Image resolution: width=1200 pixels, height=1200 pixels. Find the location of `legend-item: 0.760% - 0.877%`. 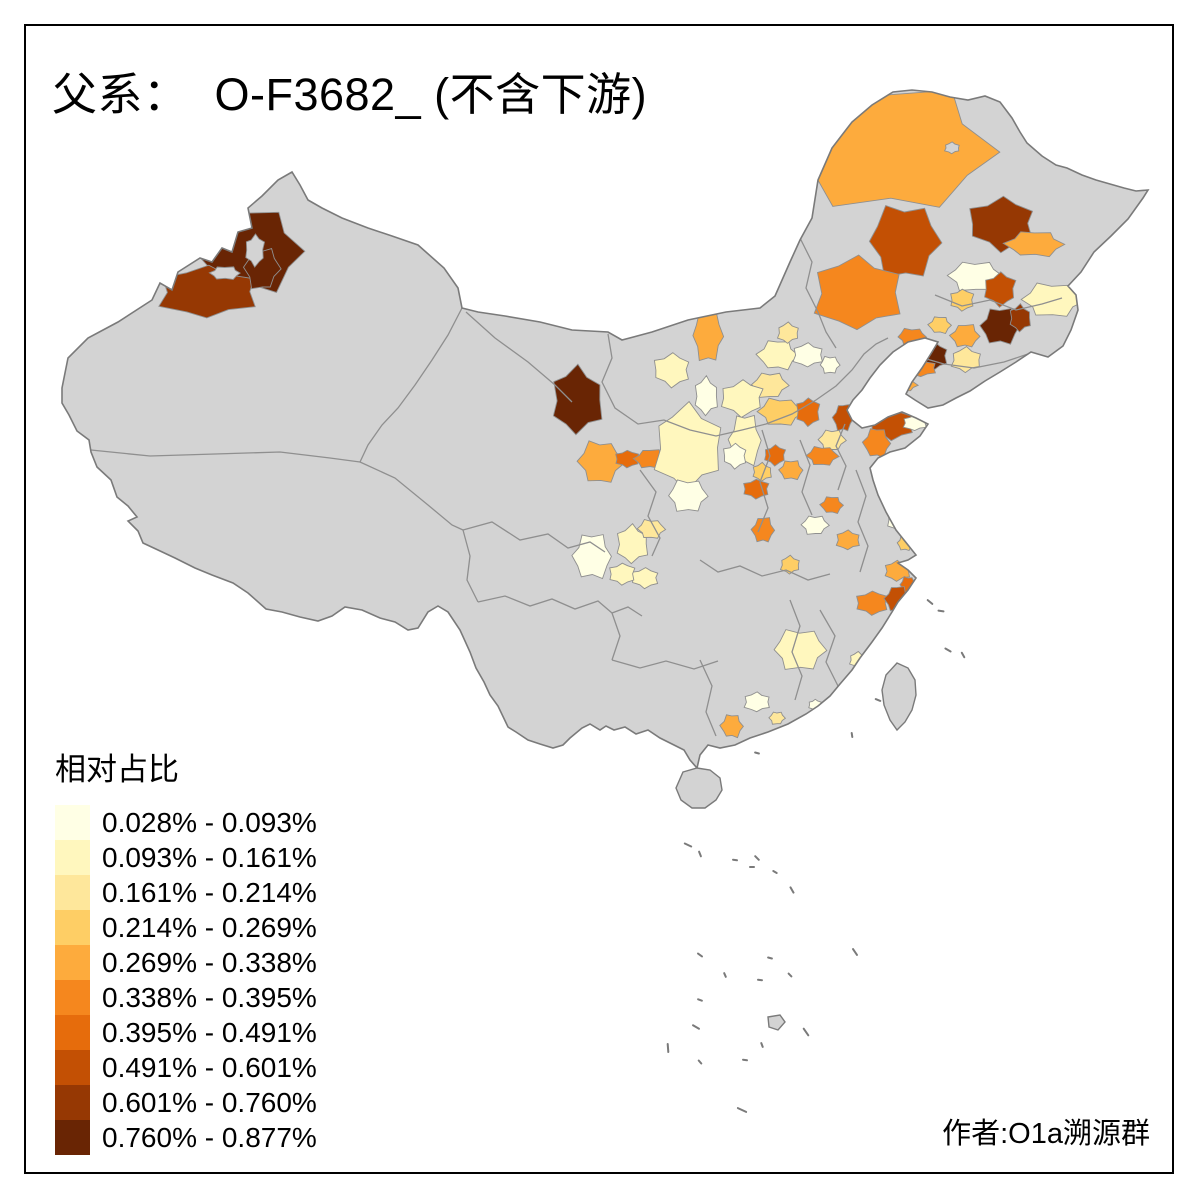

legend-item: 0.760% - 0.877% is located at coordinates (186, 1137).